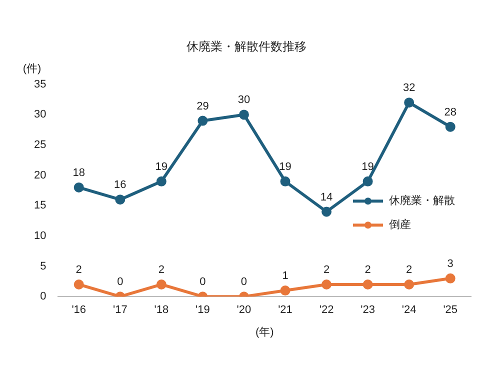  I want to click on data-label: 30, so click(244, 100).